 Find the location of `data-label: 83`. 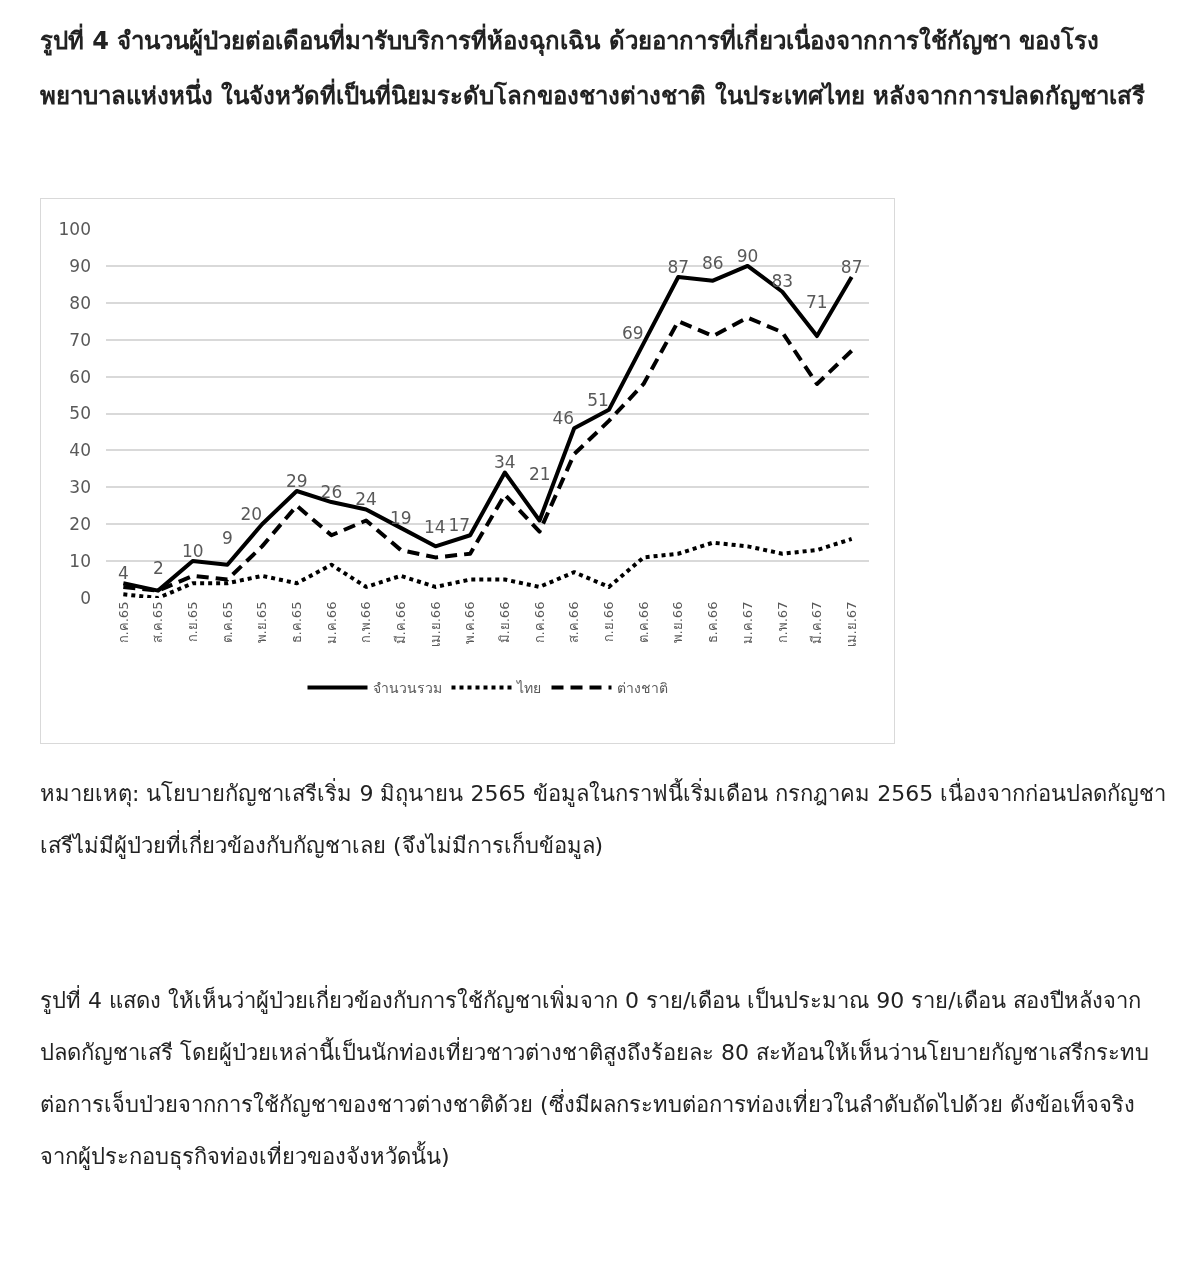

data-label: 83 is located at coordinates (782, 281).